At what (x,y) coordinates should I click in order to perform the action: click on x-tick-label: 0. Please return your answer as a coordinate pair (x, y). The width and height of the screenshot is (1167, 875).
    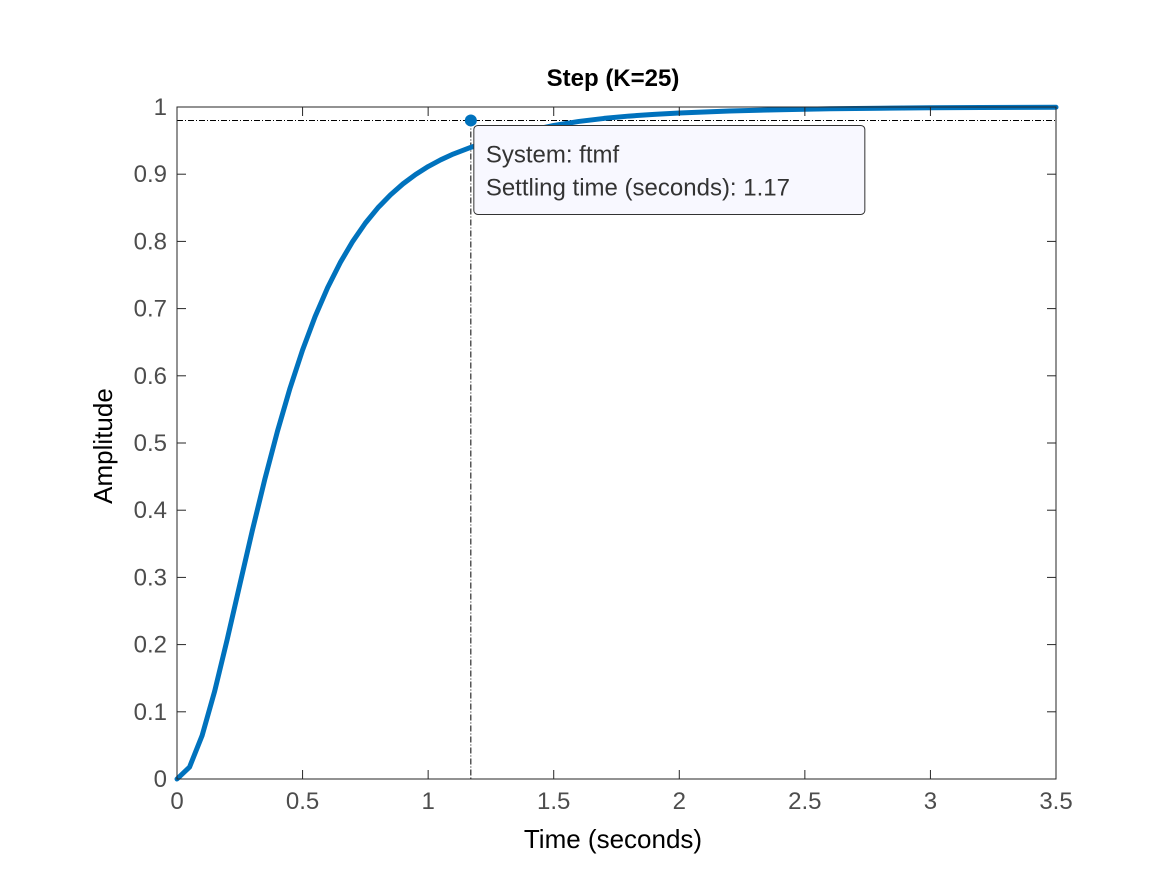
    Looking at the image, I should click on (176, 801).